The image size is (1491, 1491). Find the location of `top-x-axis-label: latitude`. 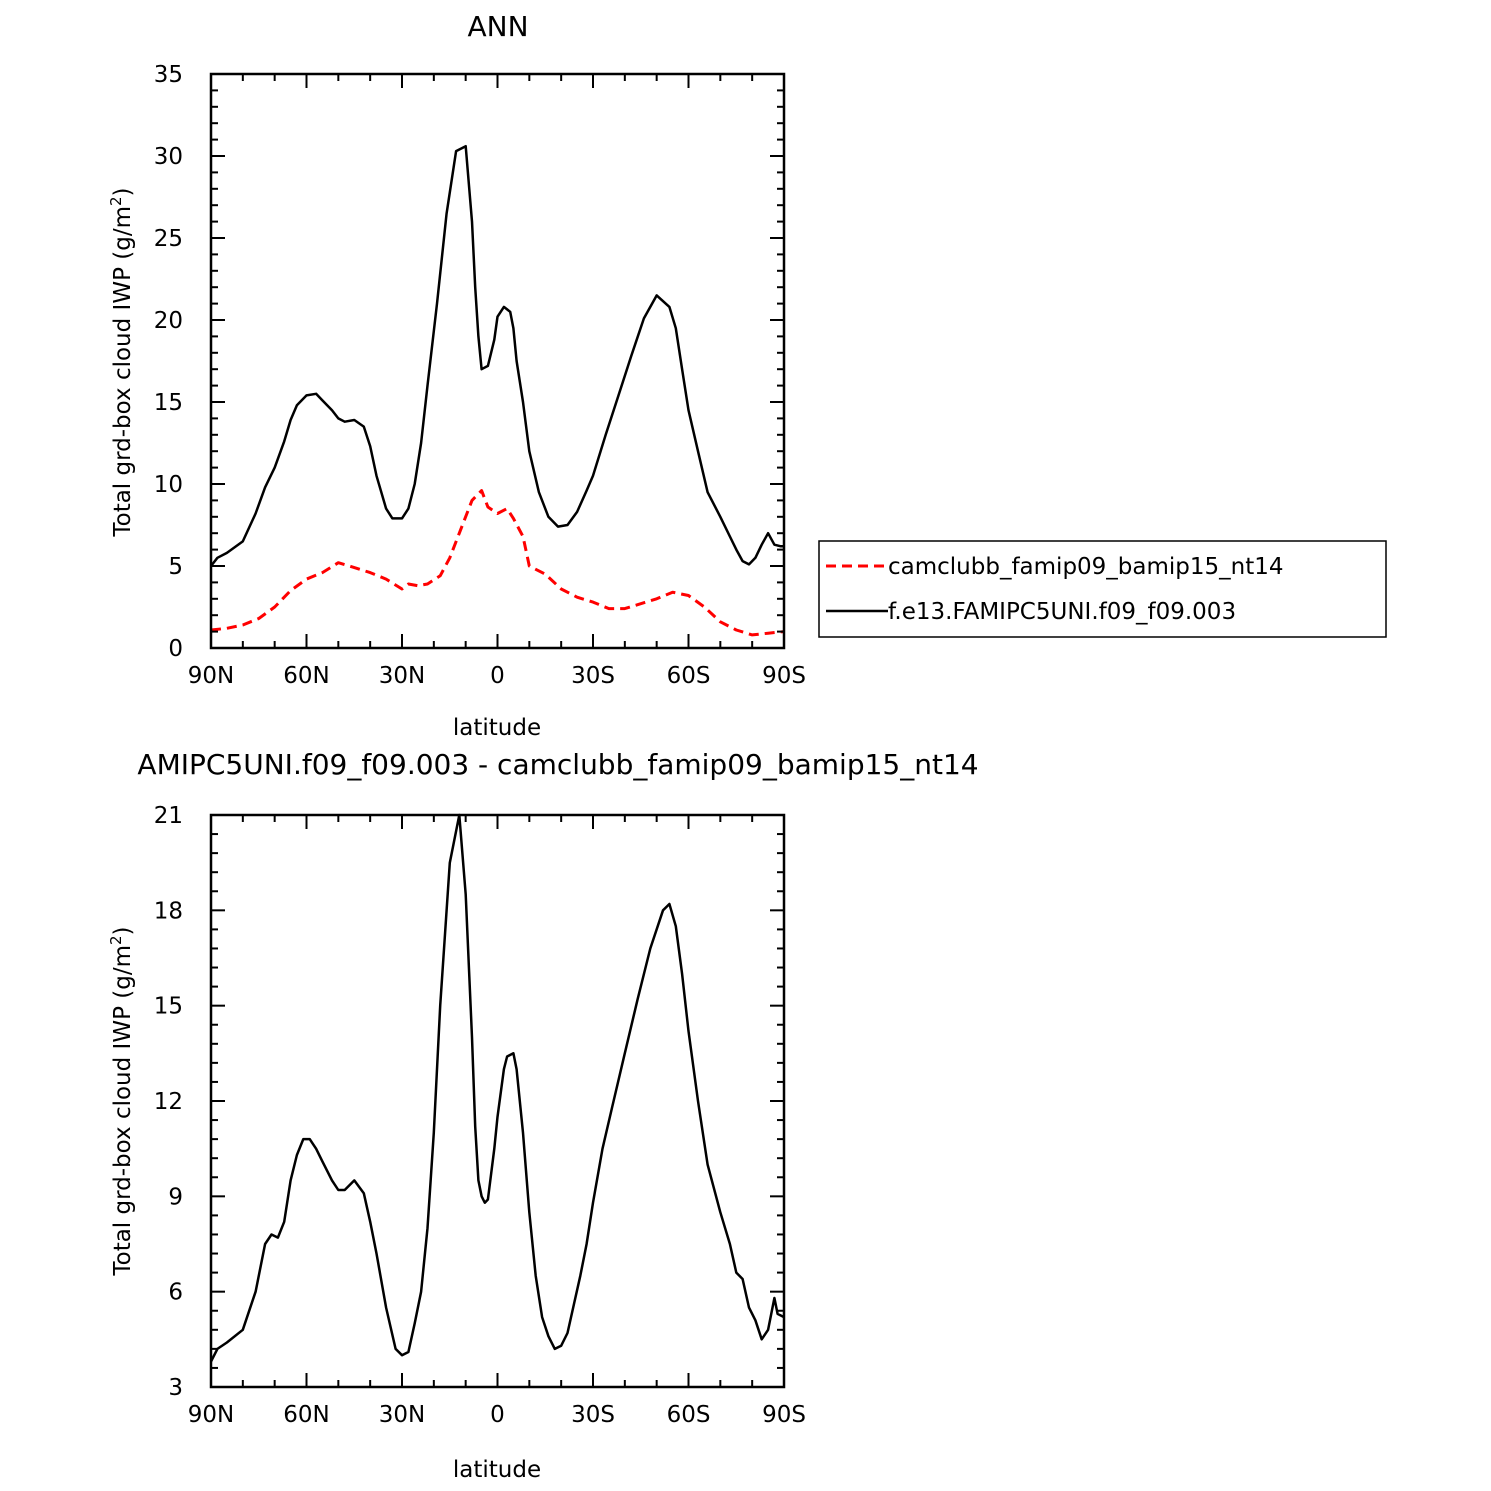

top-x-axis-label: latitude is located at coordinates (497, 728).